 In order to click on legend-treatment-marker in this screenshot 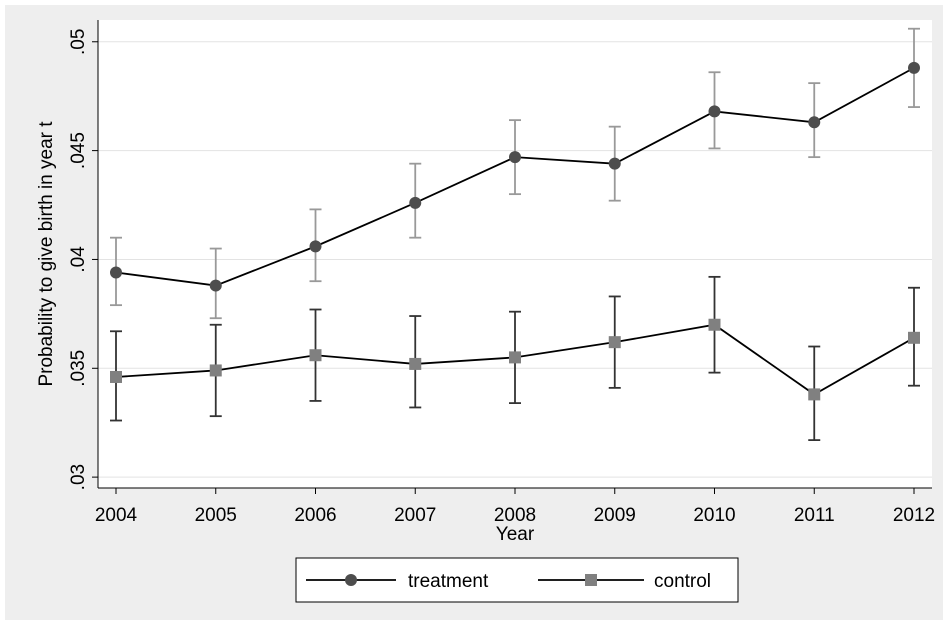, I will do `click(351, 580)`.